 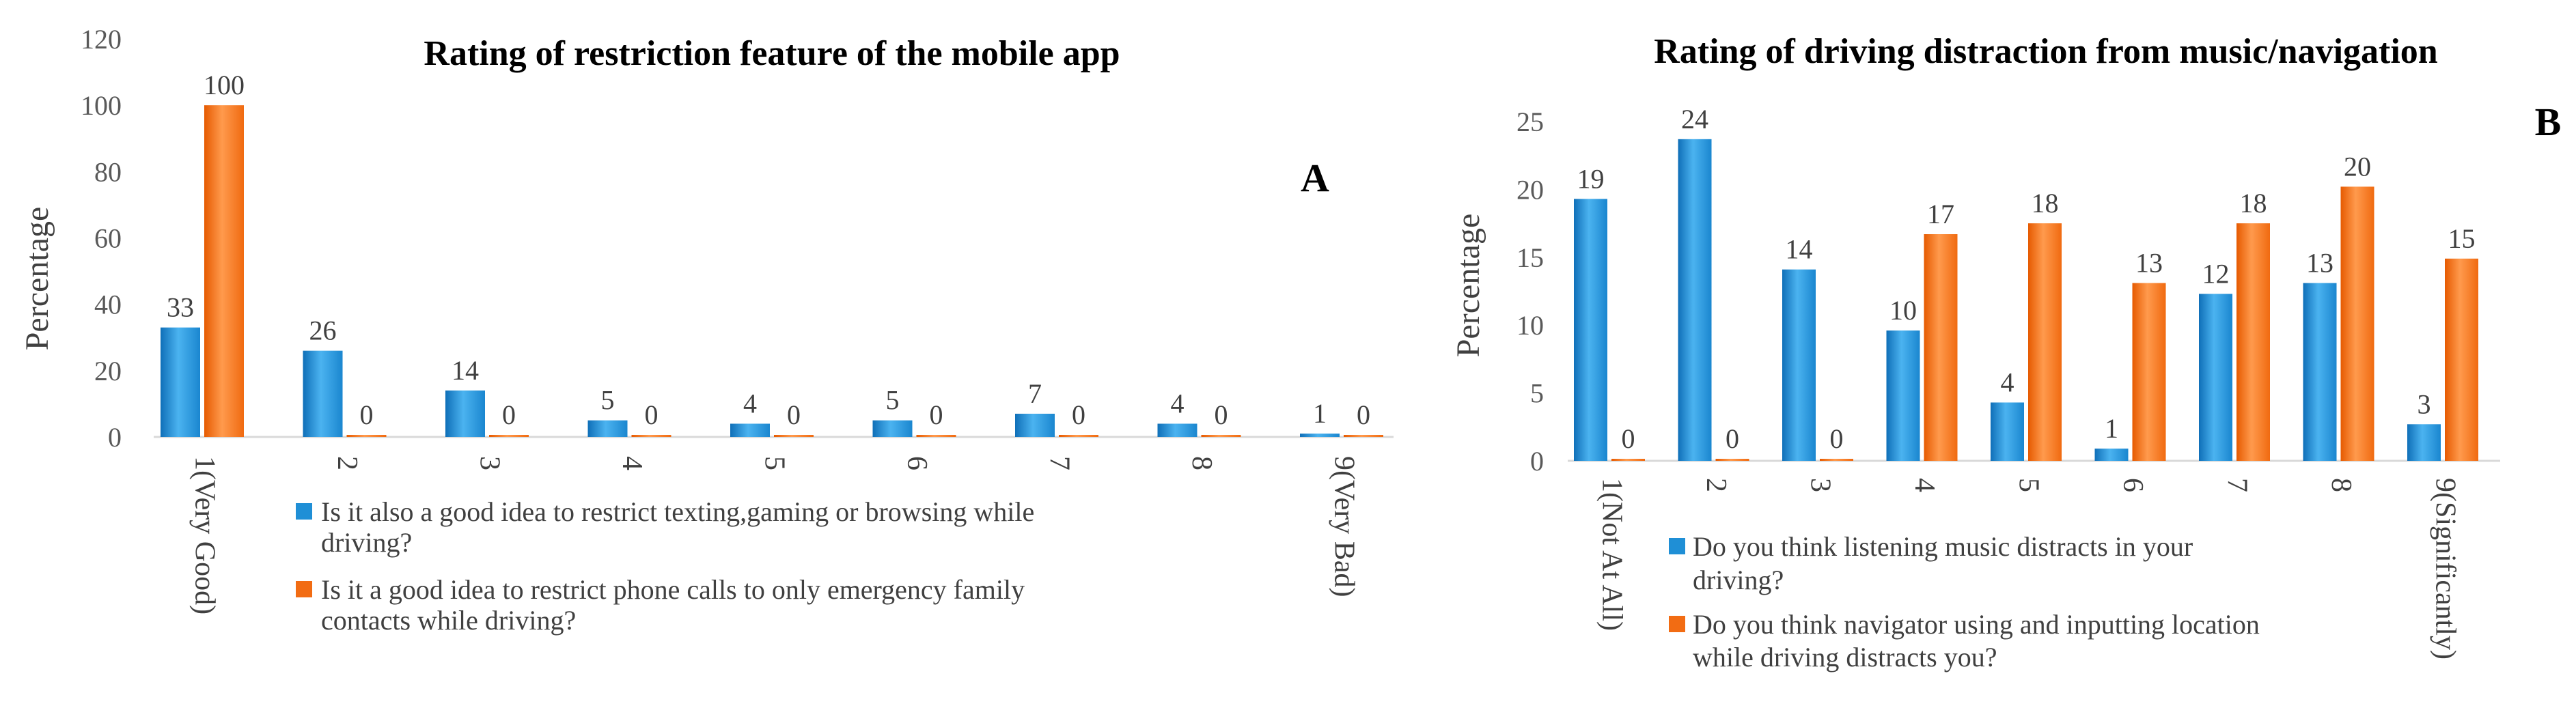 What do you see at coordinates (1315, 178) in the screenshot?
I see `chart-a-panel-label: A` at bounding box center [1315, 178].